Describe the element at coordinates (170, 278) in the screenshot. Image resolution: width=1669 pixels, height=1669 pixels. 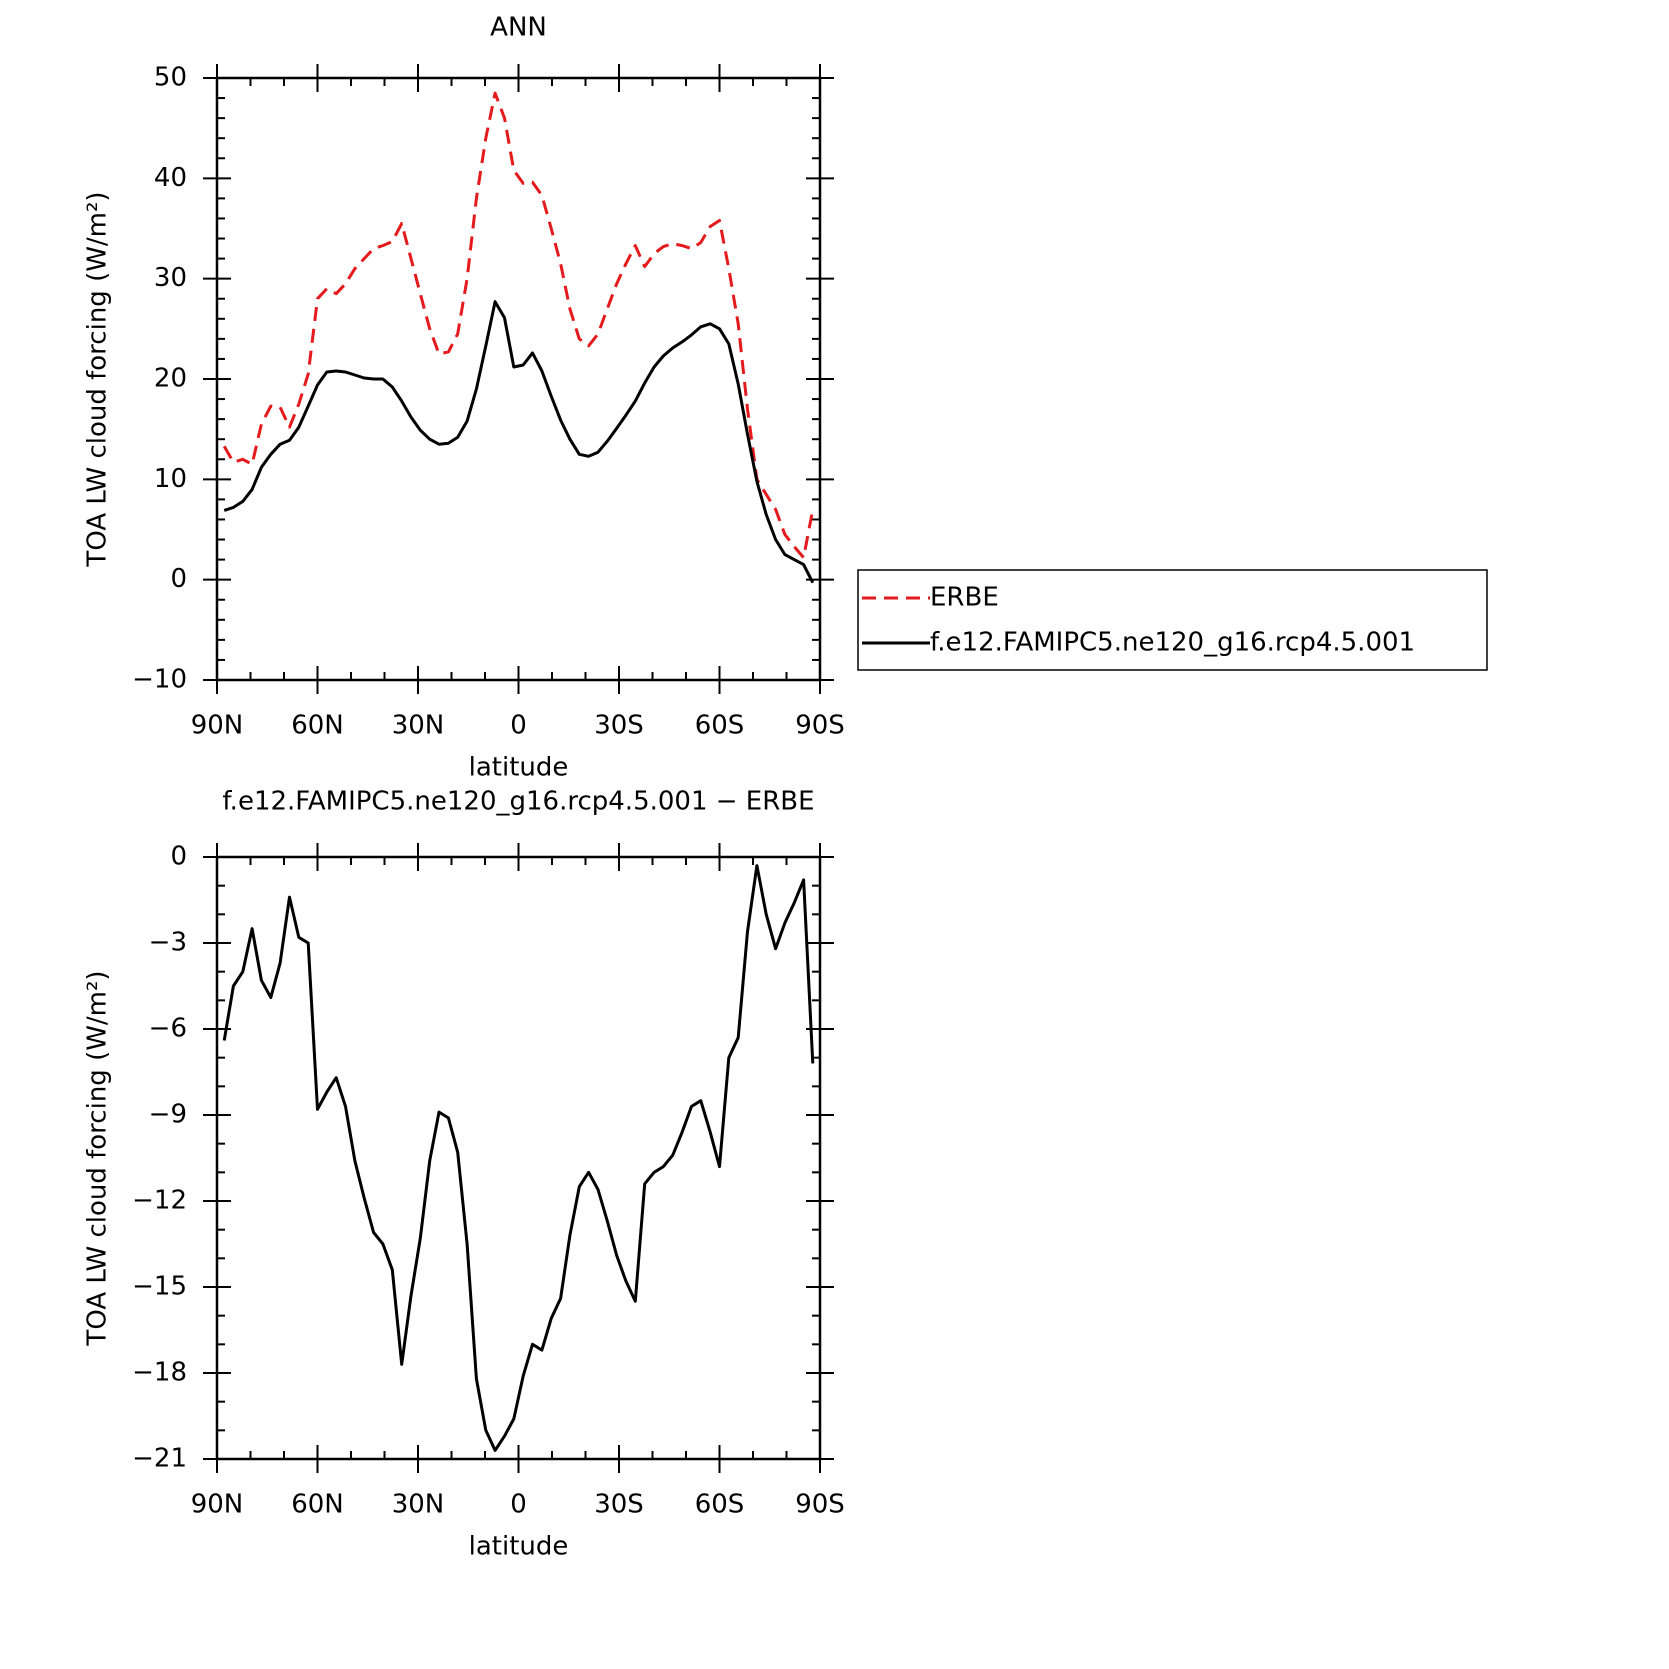
I see `y-tick-label: 30` at that location.